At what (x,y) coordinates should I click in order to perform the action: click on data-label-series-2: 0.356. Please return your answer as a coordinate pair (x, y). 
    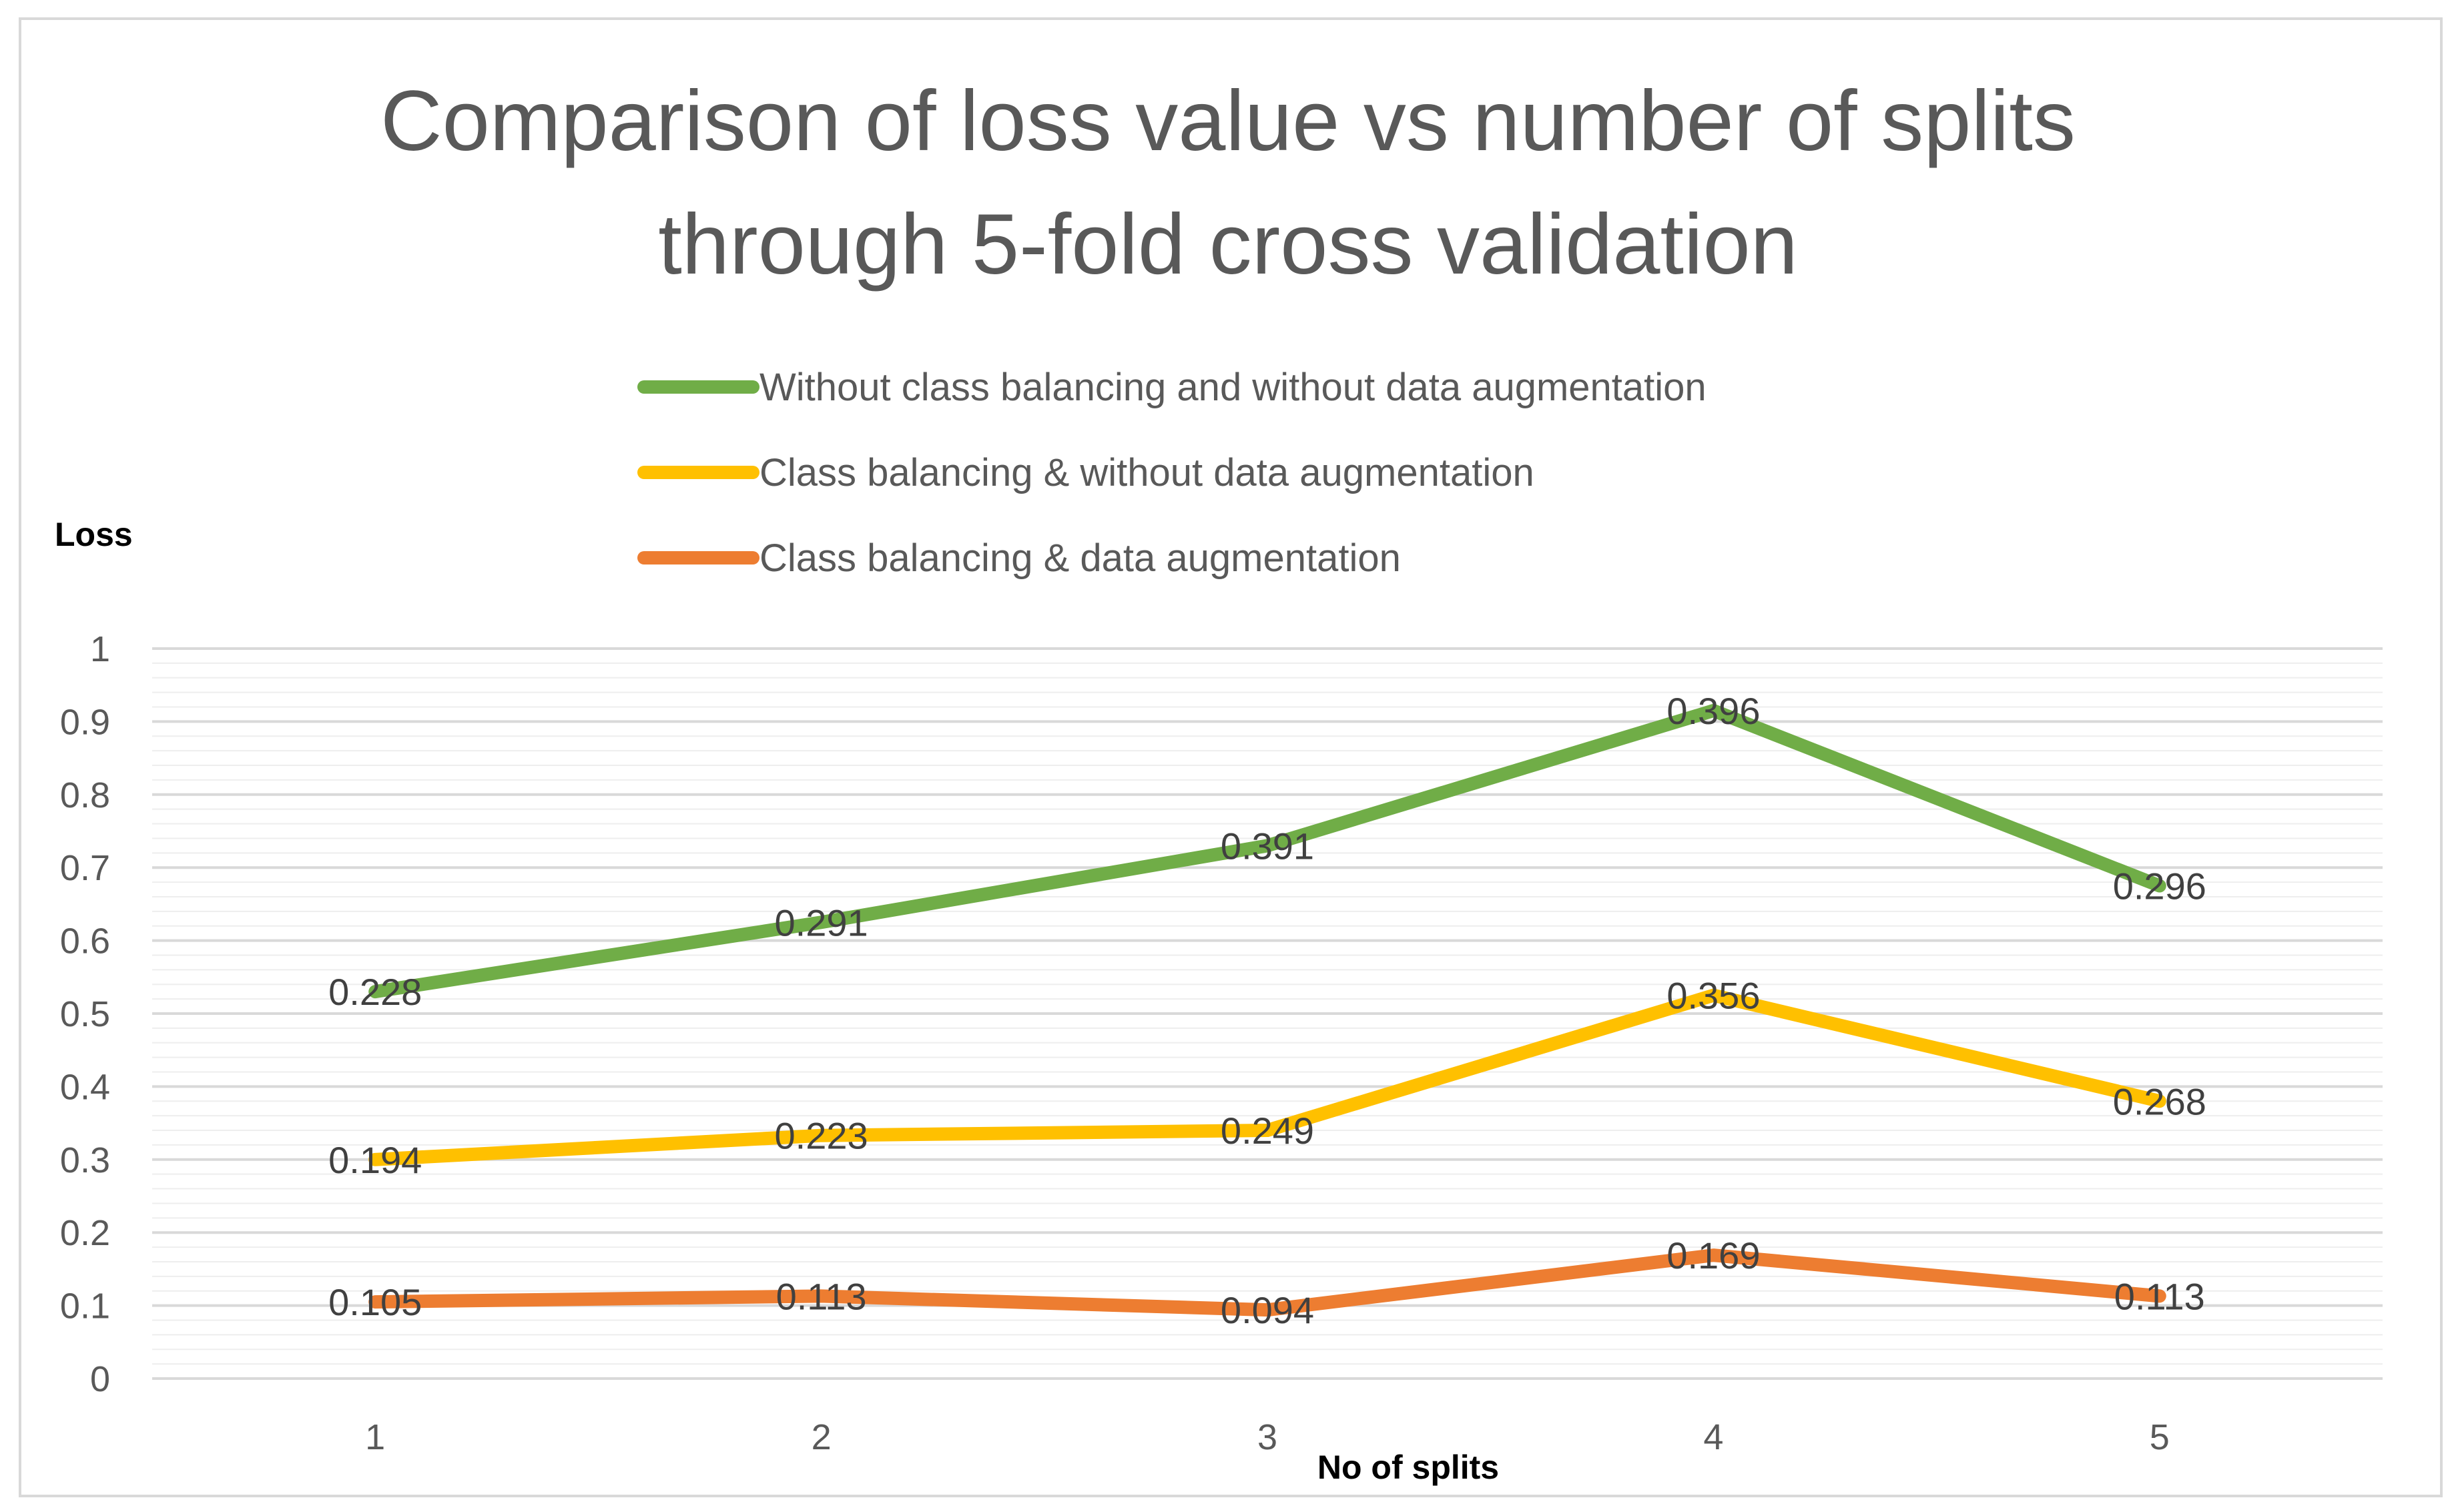
    Looking at the image, I should click on (1713, 996).